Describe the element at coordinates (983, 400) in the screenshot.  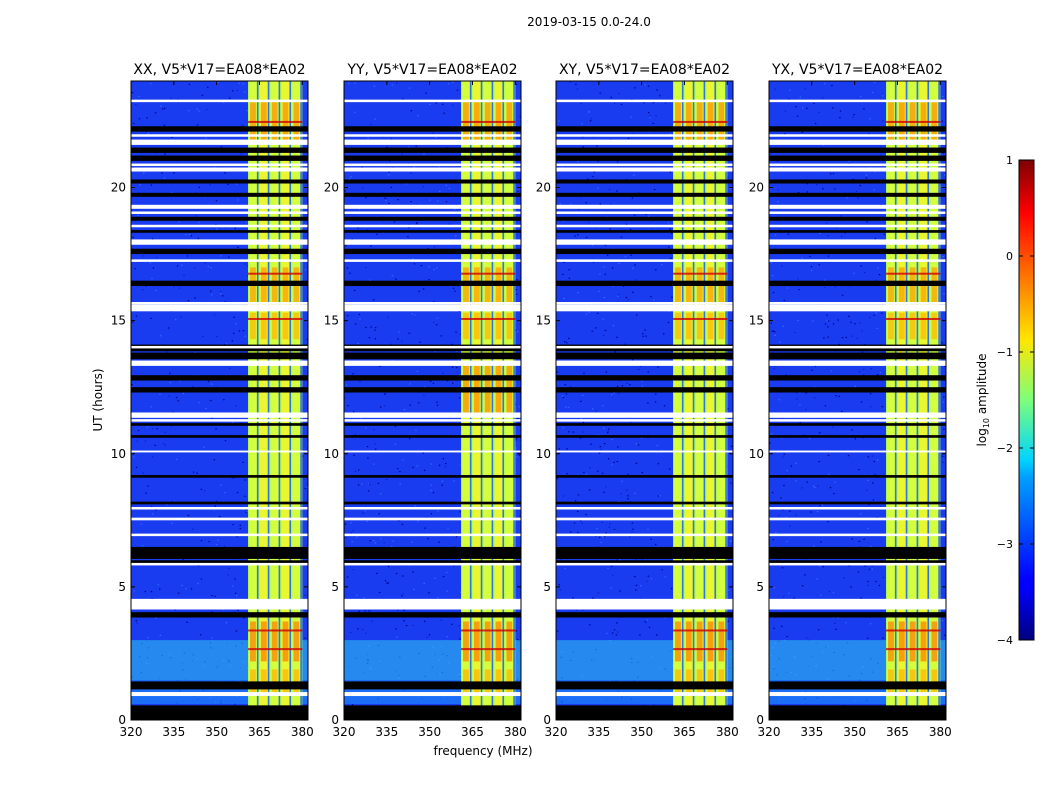
I see `colorbar-label: log10 amplitude` at that location.